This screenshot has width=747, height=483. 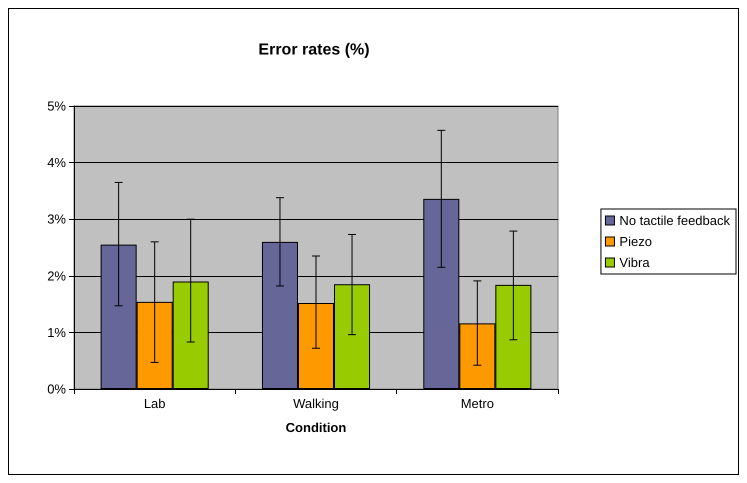 What do you see at coordinates (56, 276) in the screenshot?
I see `y-tick-label: 2%` at bounding box center [56, 276].